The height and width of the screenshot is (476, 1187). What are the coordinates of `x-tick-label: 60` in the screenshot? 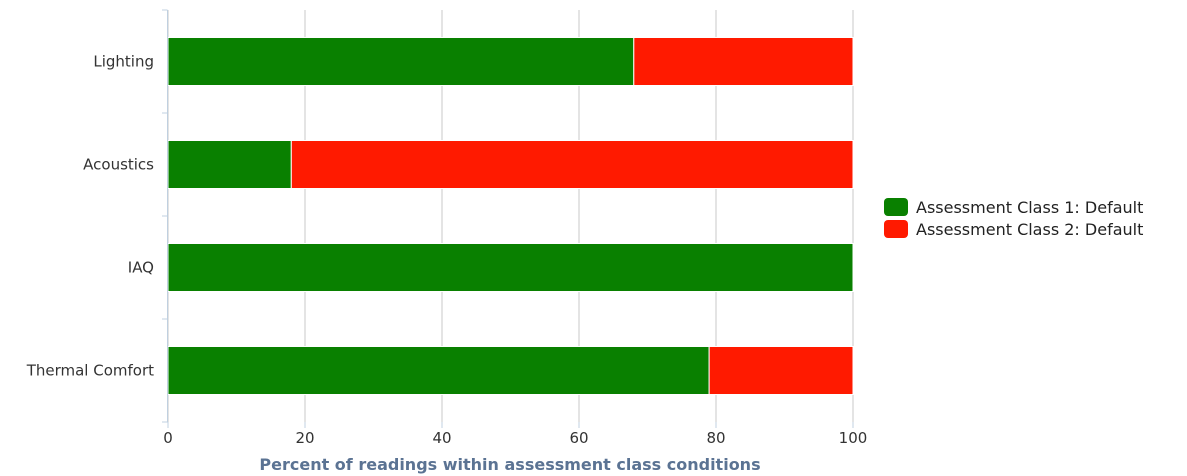 It's located at (578, 438).